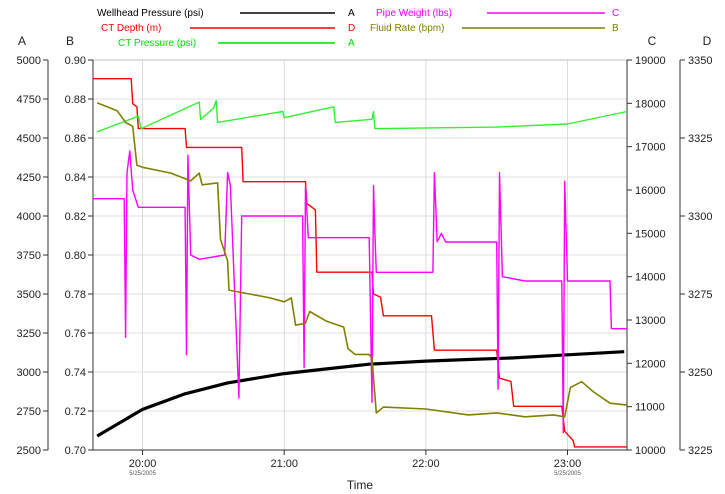  Describe the element at coordinates (426, 464) in the screenshot. I see `x-tick-label: 22:00` at that location.